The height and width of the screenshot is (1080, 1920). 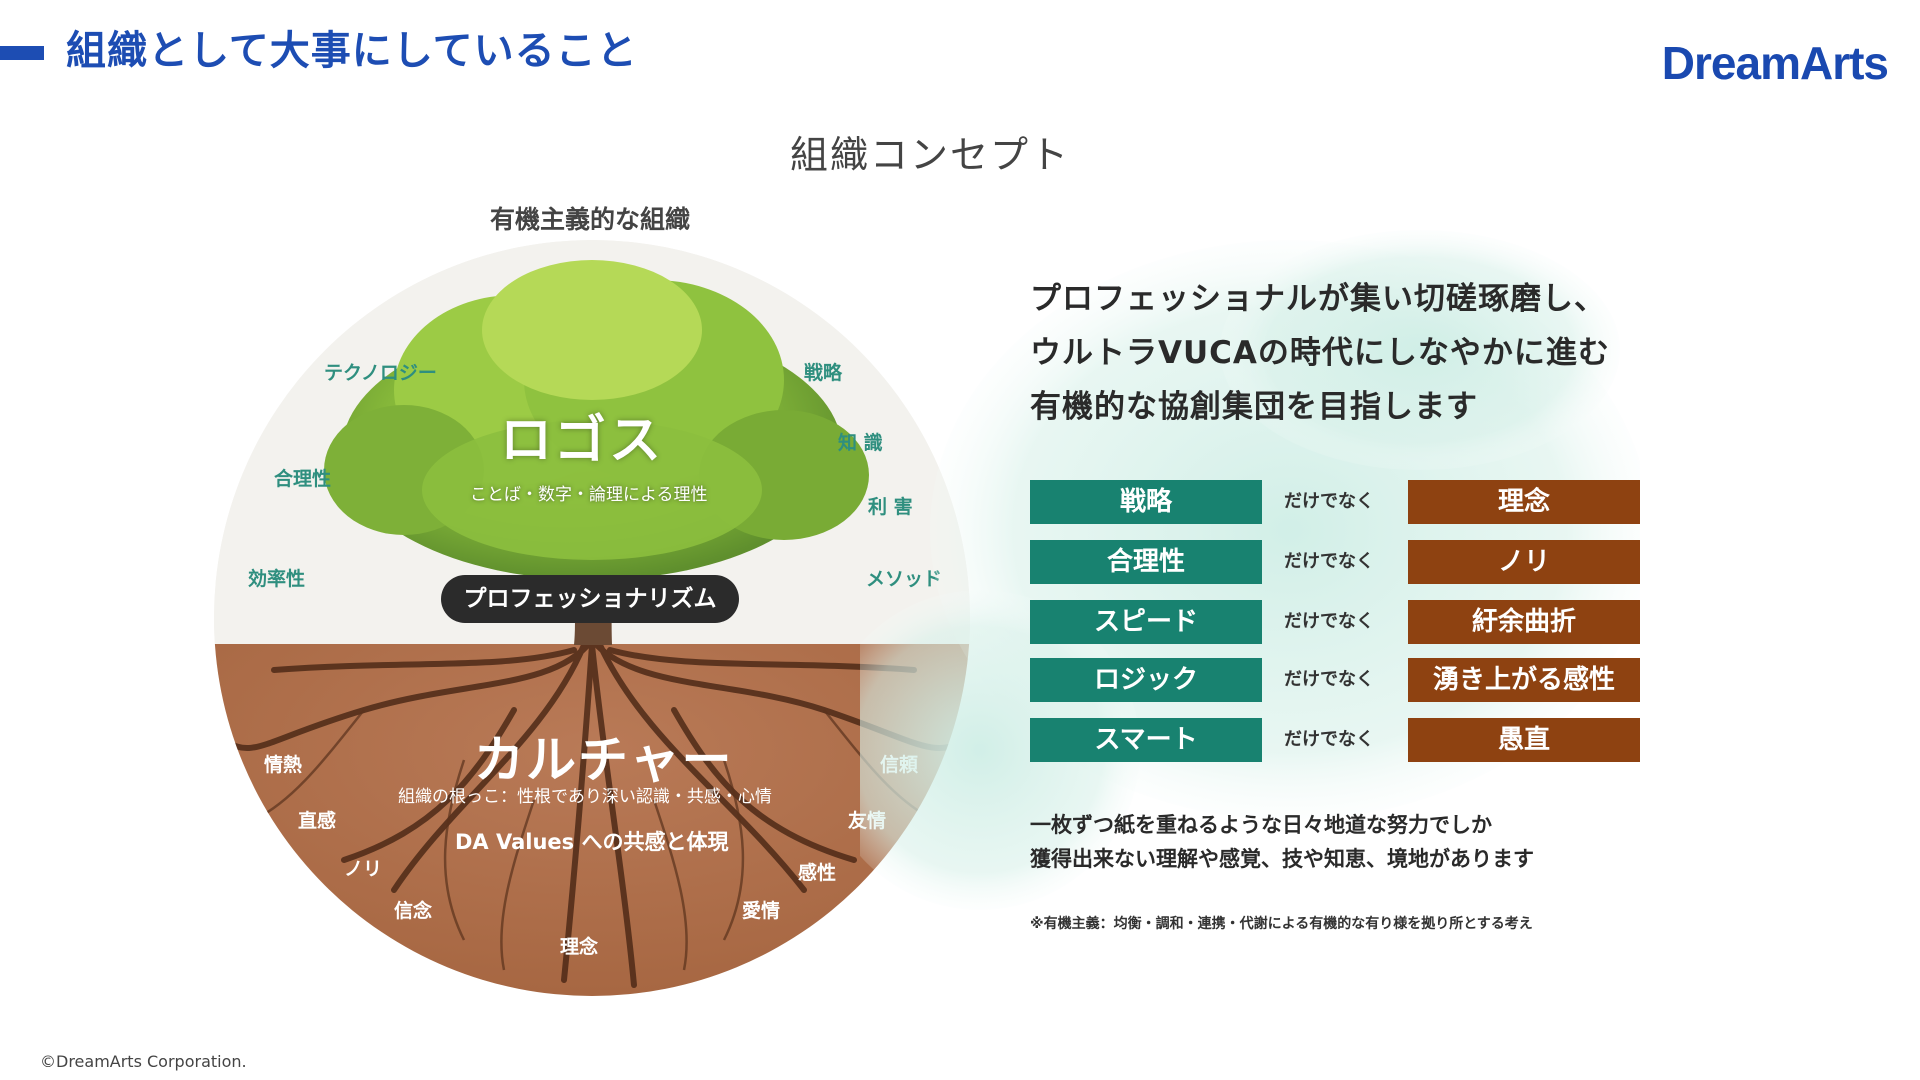 I want to click on contrast-row: スマート だけでなく 愚直, so click(x=1335, y=740).